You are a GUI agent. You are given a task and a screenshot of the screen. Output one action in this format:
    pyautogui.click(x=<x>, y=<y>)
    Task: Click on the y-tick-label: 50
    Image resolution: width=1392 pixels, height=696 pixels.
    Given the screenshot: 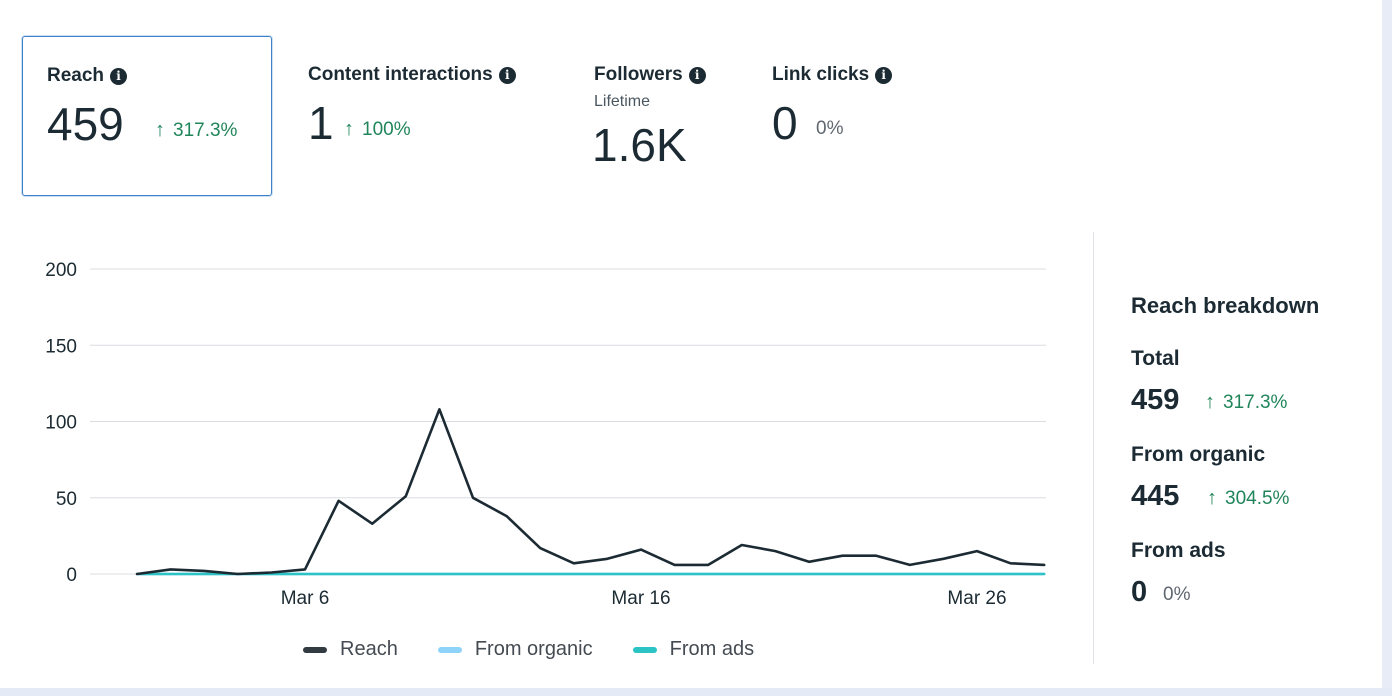 What is the action you would take?
    pyautogui.click(x=66, y=499)
    